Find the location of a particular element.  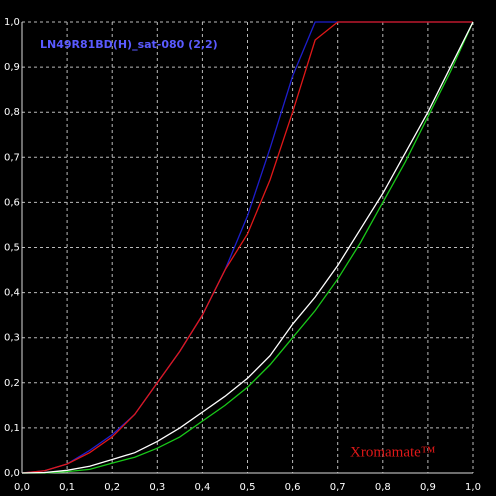

y-tick-label: 0,6 is located at coordinates (12, 202).